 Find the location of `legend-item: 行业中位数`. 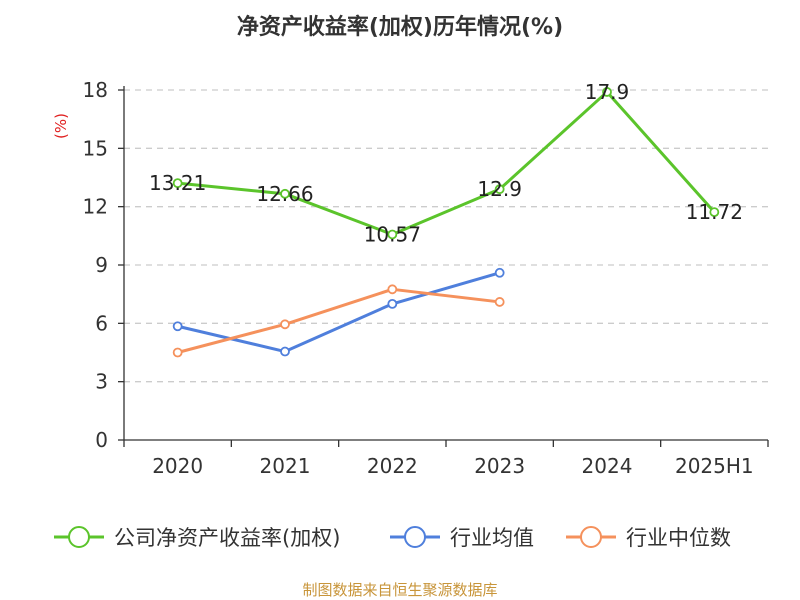

legend-item: 行业中位数 is located at coordinates (648, 538).